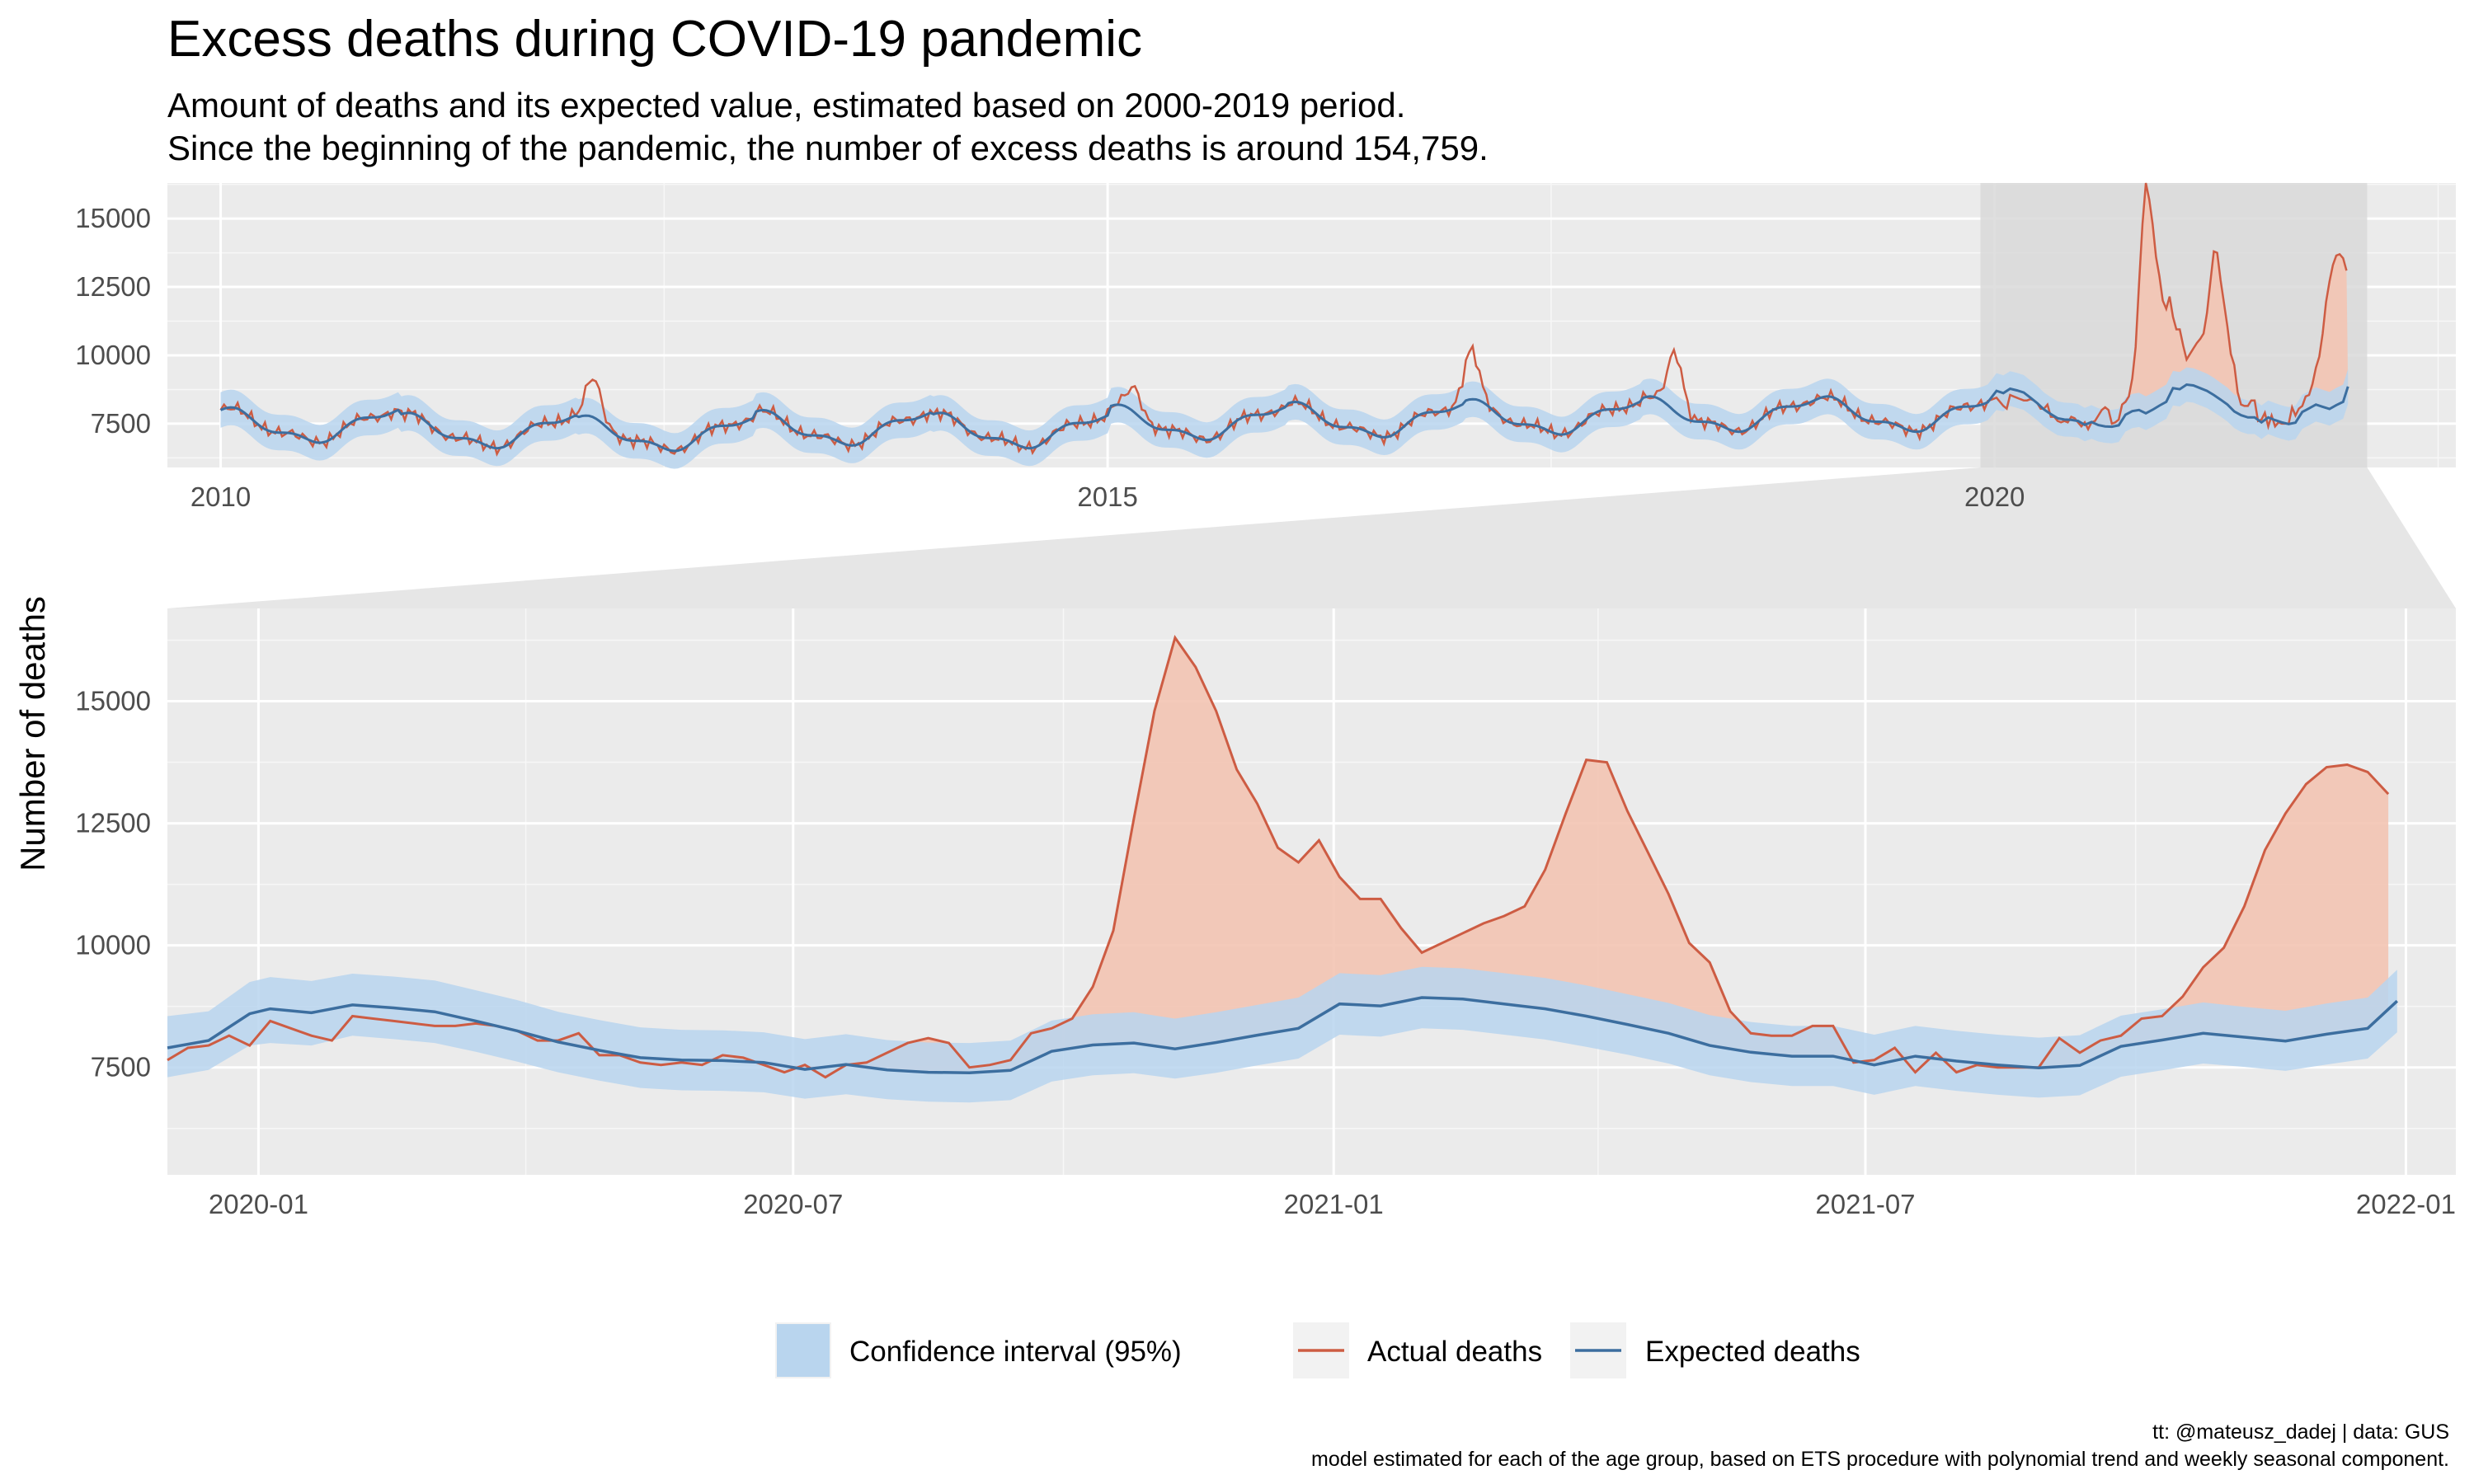  What do you see at coordinates (1015, 1352) in the screenshot?
I see `legend-label: Confidence interval (95%)` at bounding box center [1015, 1352].